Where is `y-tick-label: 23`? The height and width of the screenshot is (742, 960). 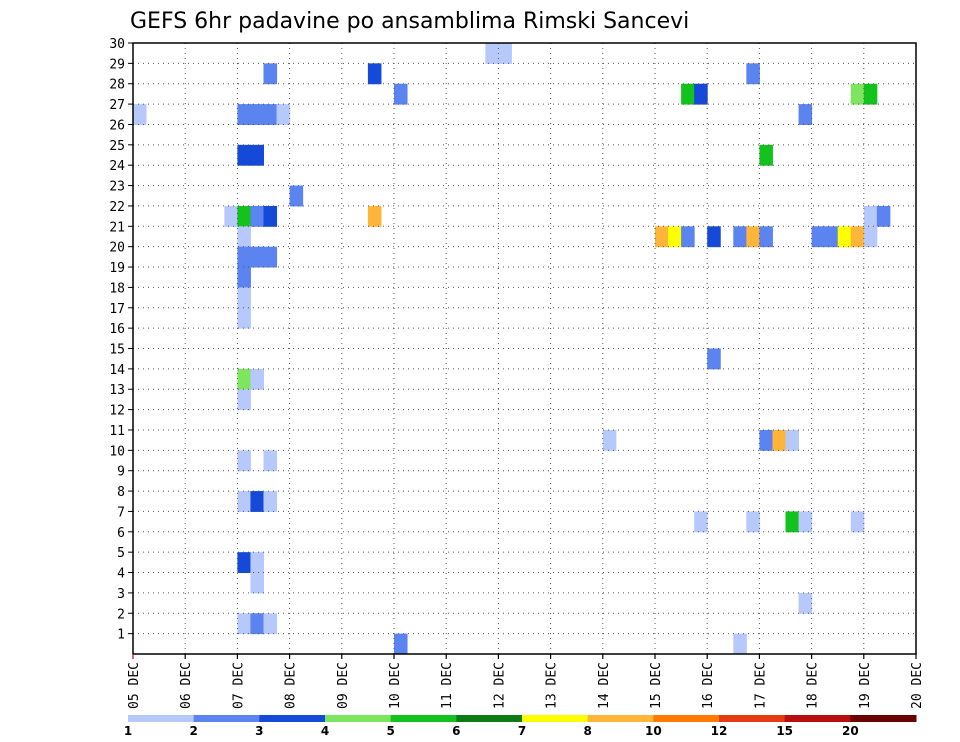 y-tick-label: 23 is located at coordinates (117, 187).